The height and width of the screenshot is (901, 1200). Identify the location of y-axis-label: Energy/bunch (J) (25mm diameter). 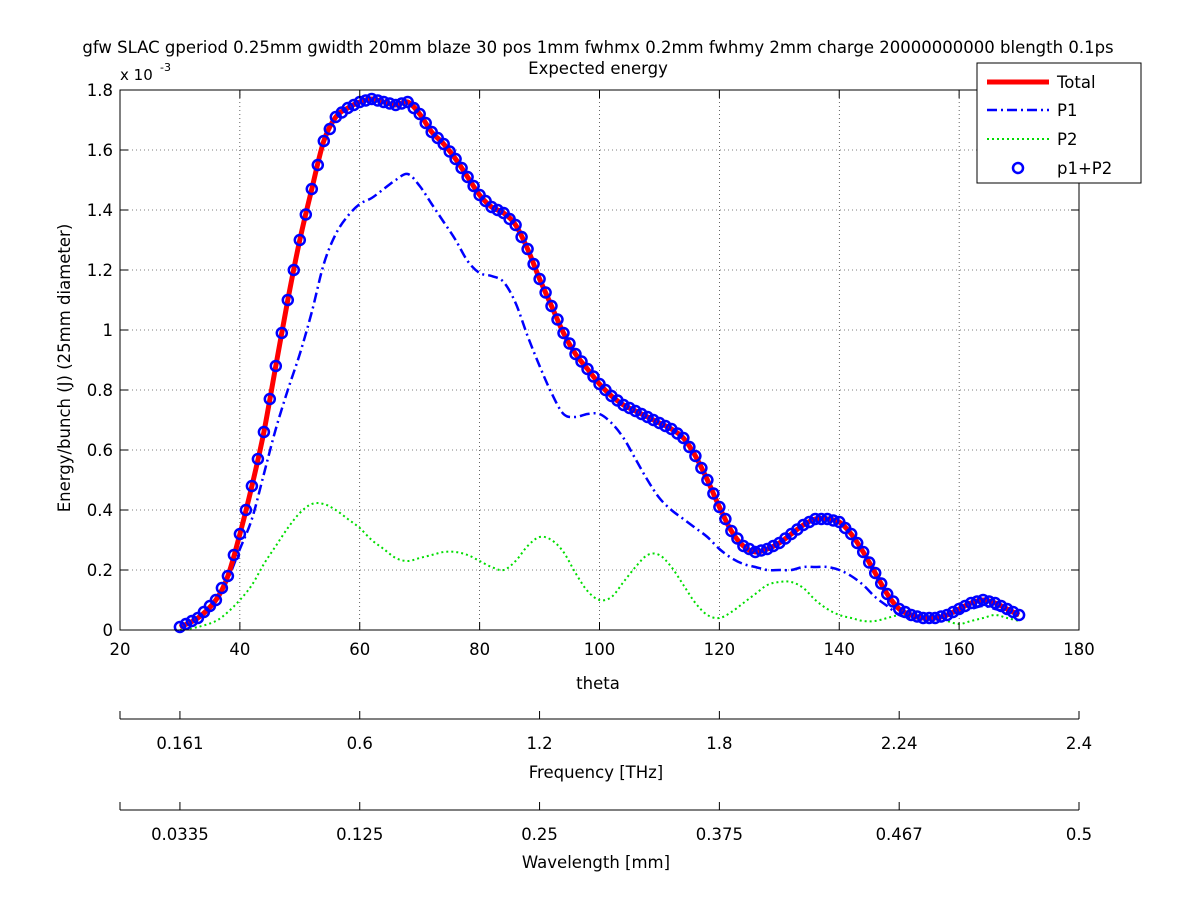
(64, 368).